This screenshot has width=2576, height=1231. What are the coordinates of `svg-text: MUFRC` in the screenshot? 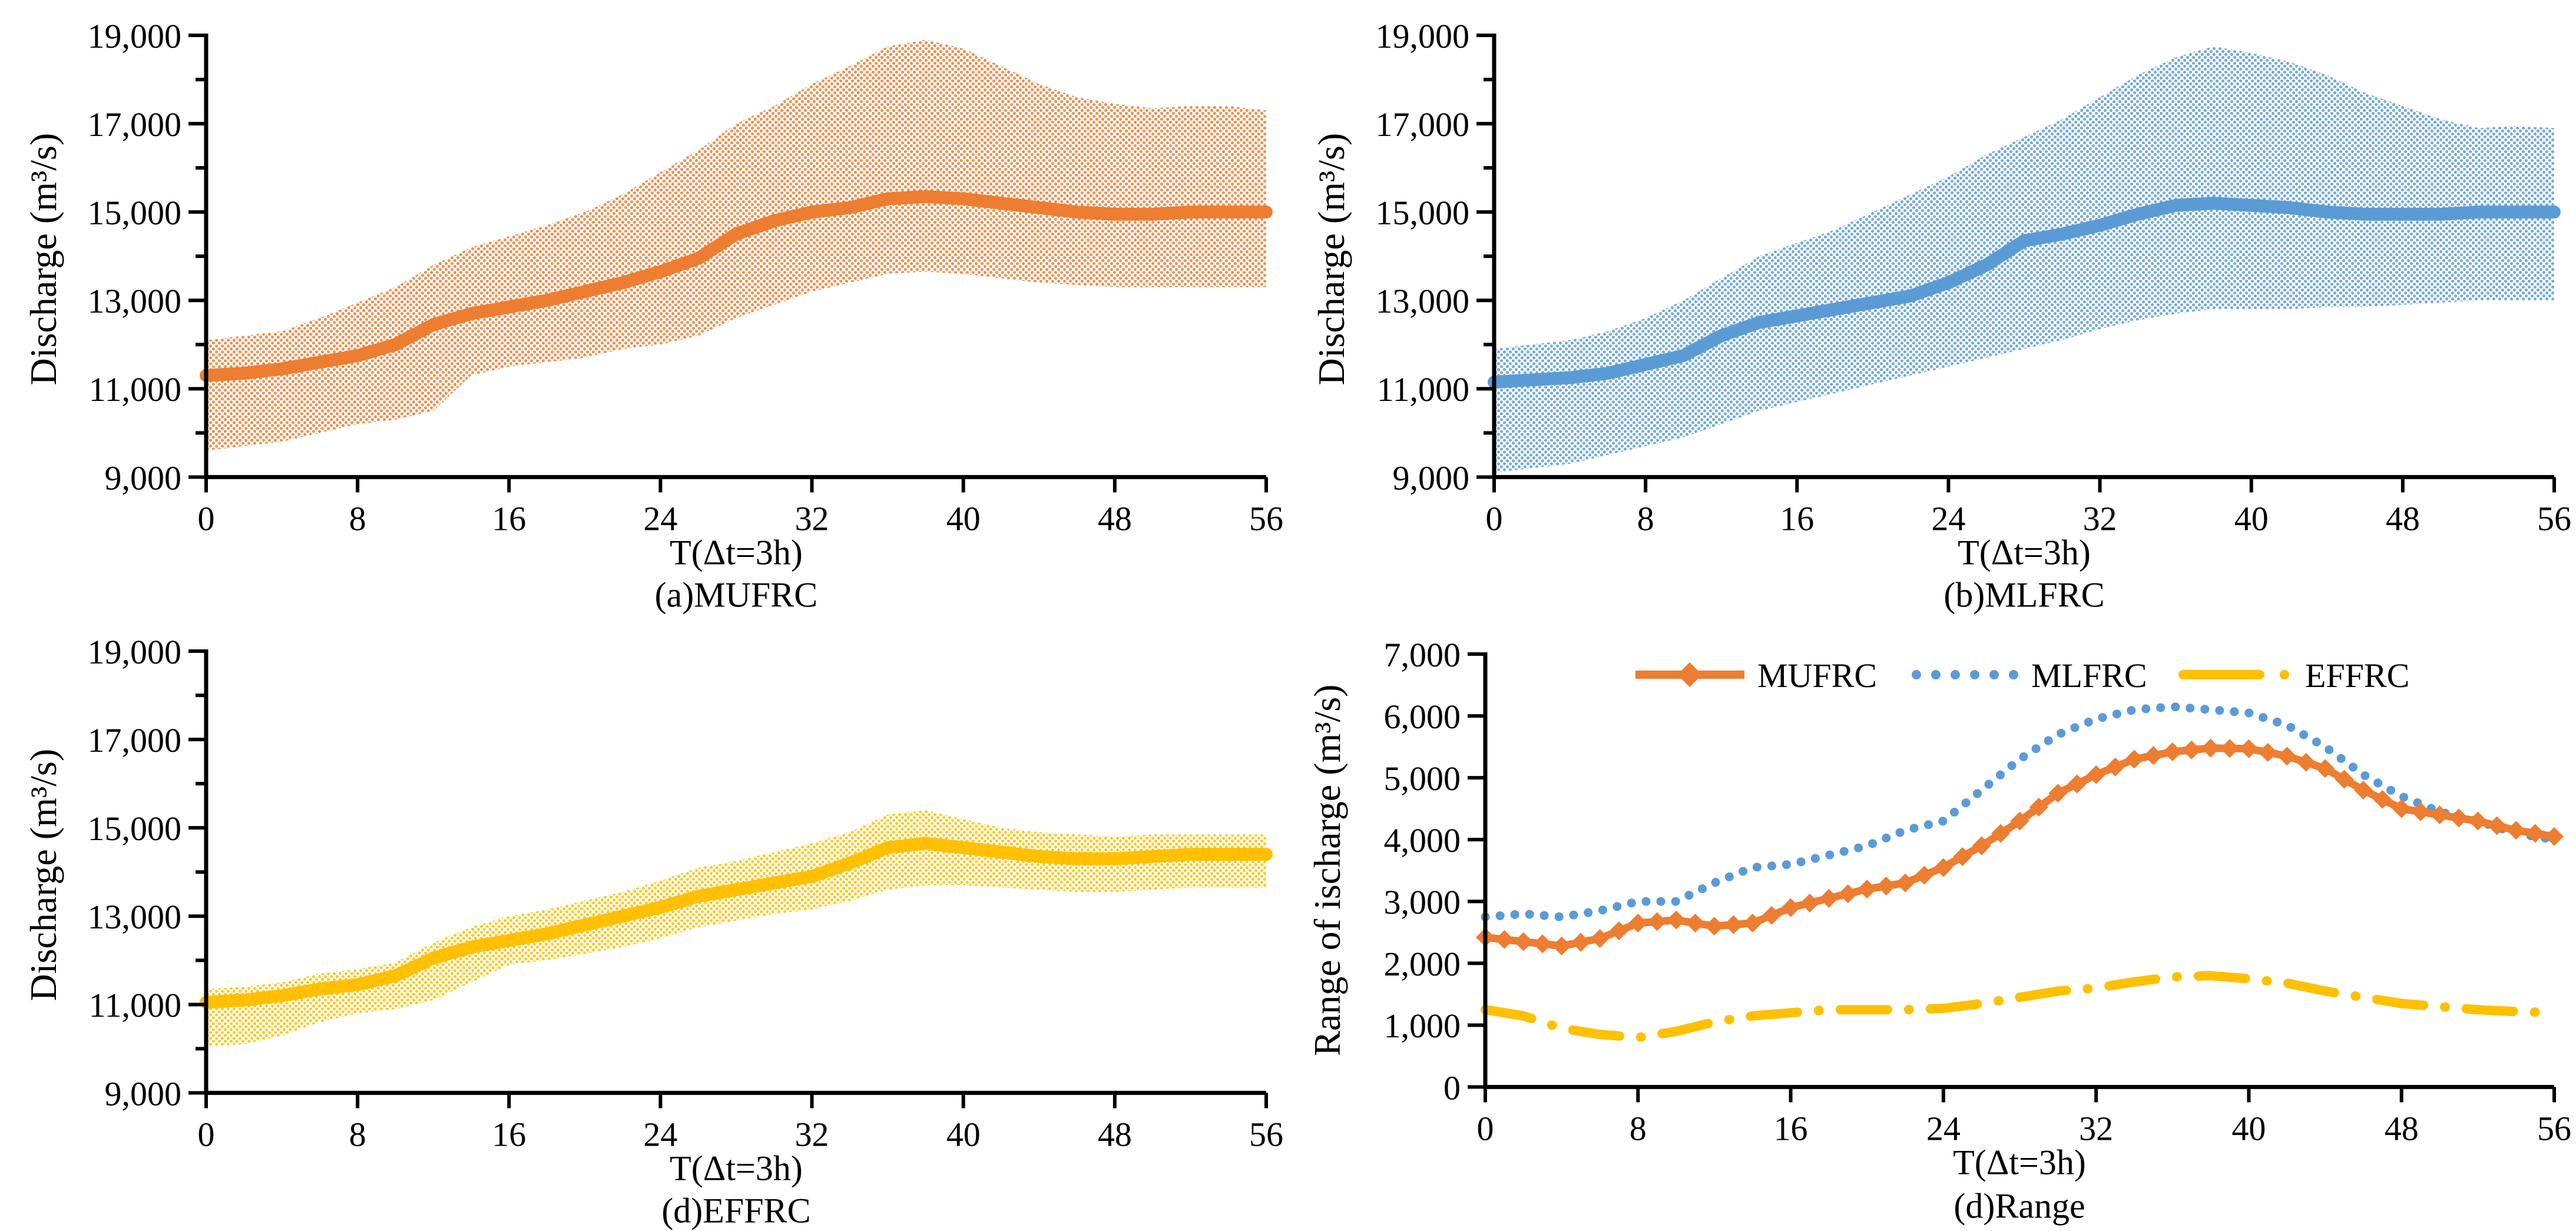 It's located at (1817, 675).